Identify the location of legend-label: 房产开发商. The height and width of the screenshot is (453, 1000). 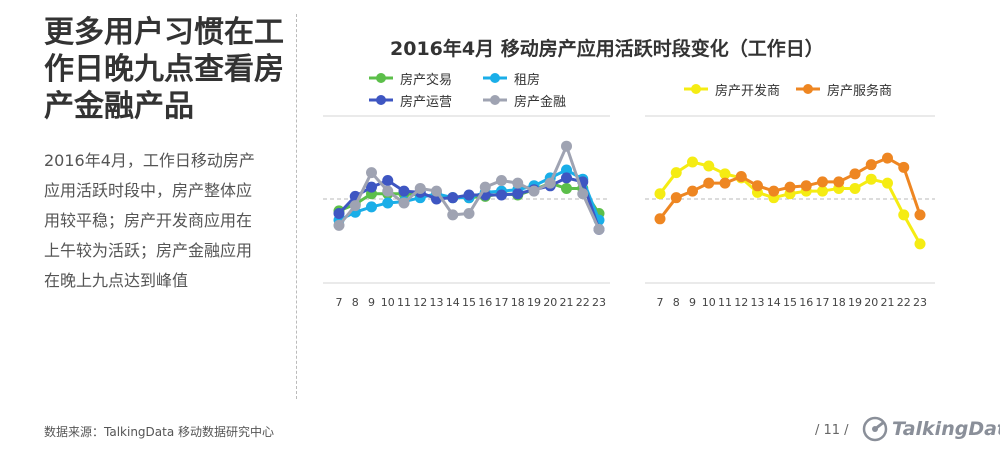
(748, 91).